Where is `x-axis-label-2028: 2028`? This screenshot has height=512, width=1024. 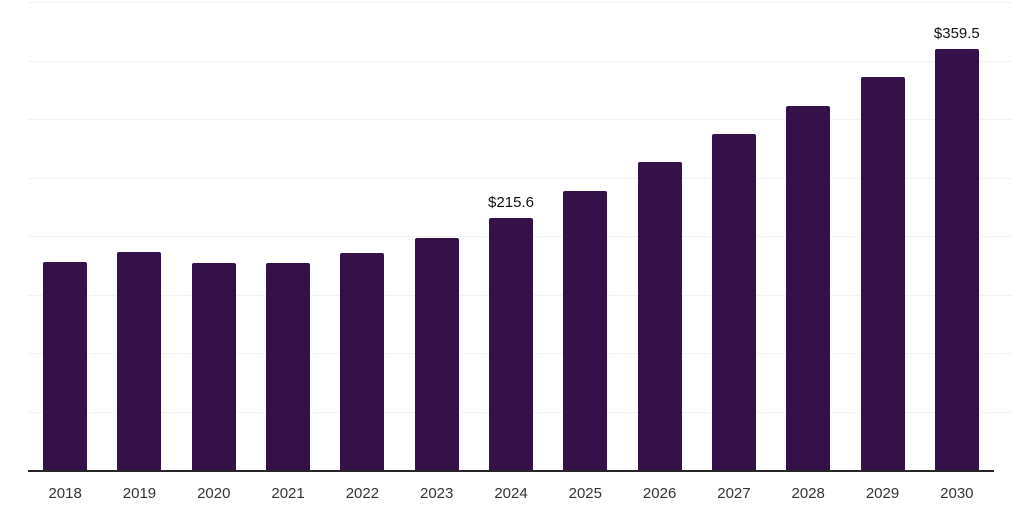
x-axis-label-2028: 2028 is located at coordinates (808, 493).